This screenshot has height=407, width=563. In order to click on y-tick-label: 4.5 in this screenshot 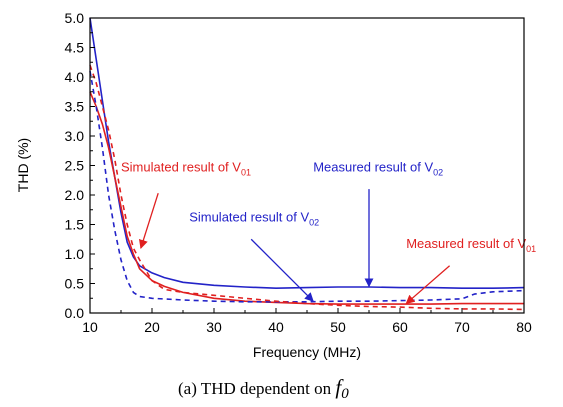, I will do `click(75, 48)`.